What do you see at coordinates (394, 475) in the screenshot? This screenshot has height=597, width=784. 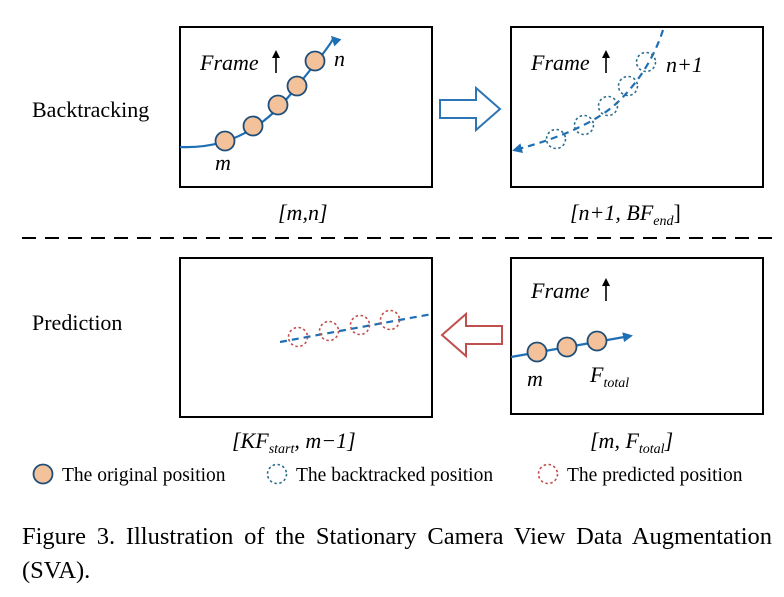 I see `legend-backtracked-label: The backtracked position` at bounding box center [394, 475].